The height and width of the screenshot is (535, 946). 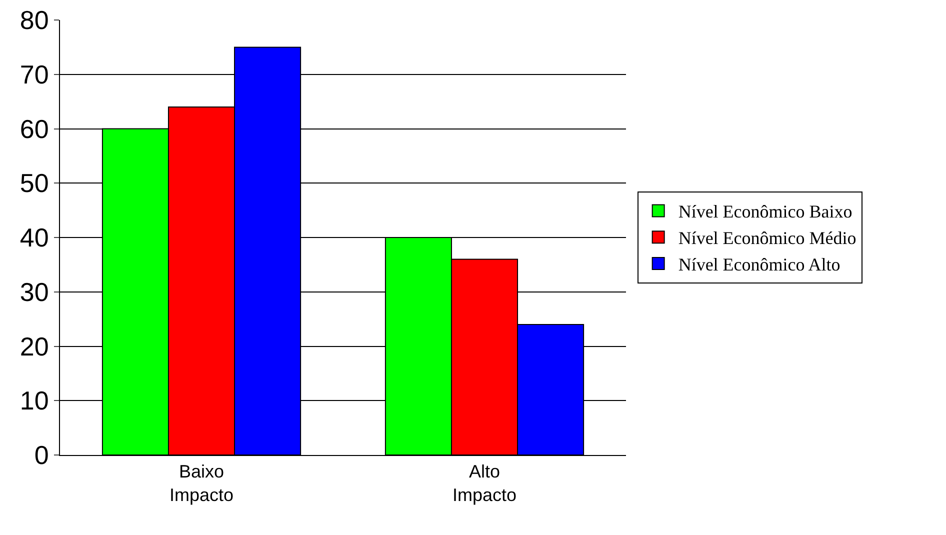 What do you see at coordinates (34, 401) in the screenshot?
I see `y-tick-label: 10` at bounding box center [34, 401].